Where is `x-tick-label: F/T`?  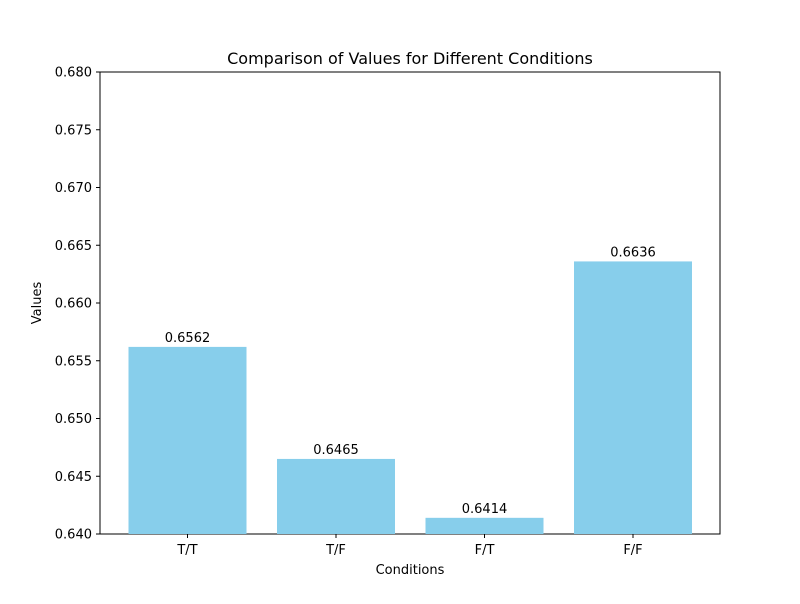
x-tick-label: F/T is located at coordinates (485, 550).